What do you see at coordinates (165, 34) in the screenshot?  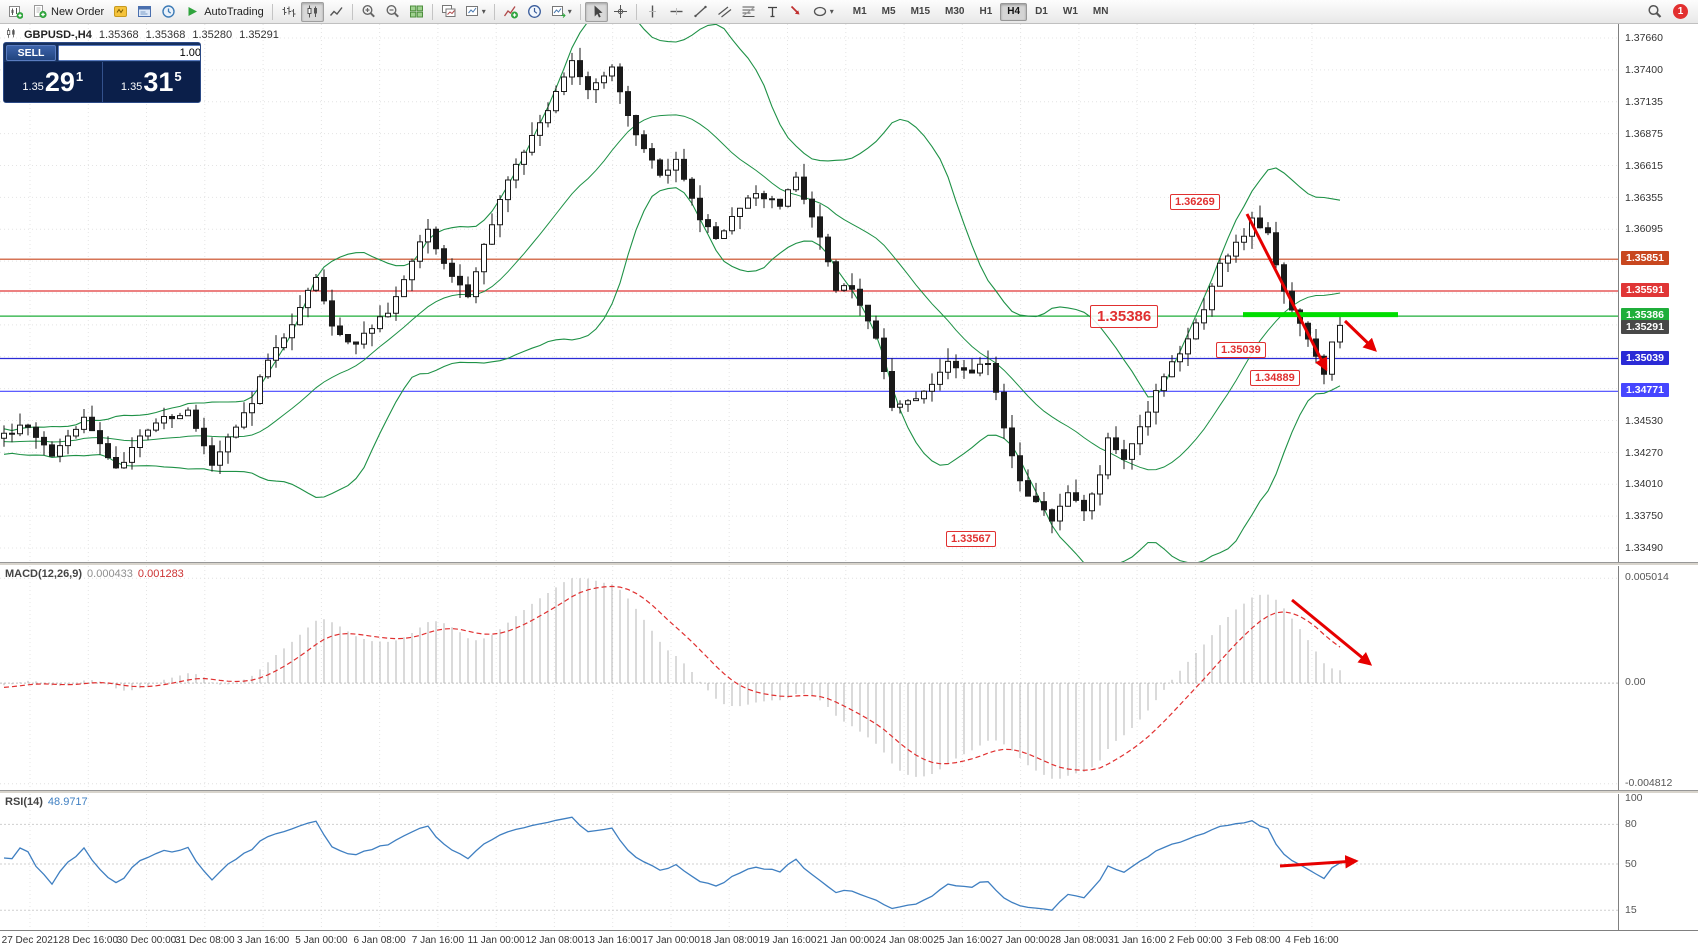 I see `ohlc-high: 1.35368` at bounding box center [165, 34].